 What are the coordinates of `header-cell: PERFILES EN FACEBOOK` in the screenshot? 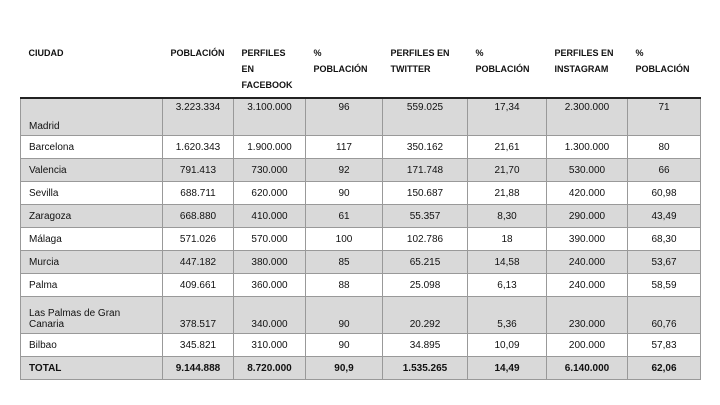 It's located at (269, 69).